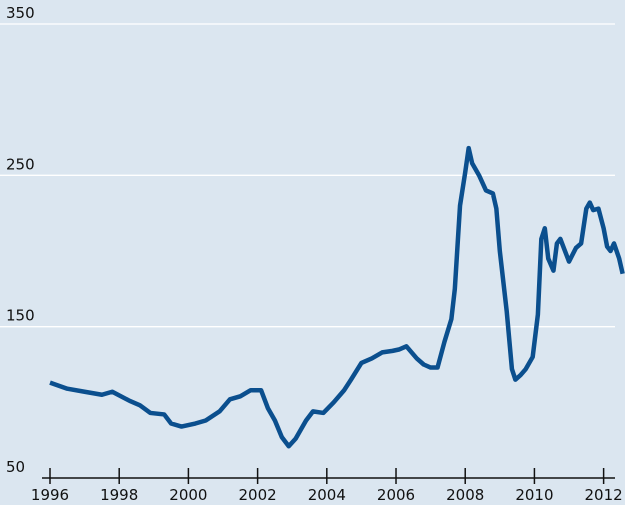 Image resolution: width=625 pixels, height=505 pixels. I want to click on x-tick-label: 2000, so click(188, 495).